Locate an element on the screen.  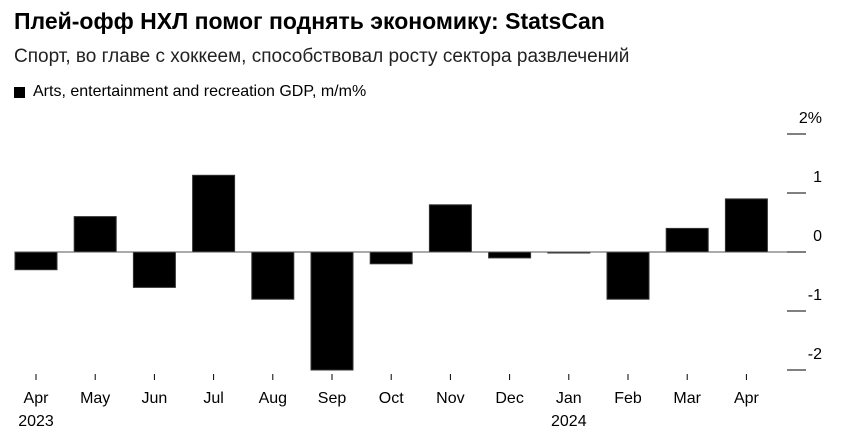
x-tick-label: Jul is located at coordinates (213, 398).